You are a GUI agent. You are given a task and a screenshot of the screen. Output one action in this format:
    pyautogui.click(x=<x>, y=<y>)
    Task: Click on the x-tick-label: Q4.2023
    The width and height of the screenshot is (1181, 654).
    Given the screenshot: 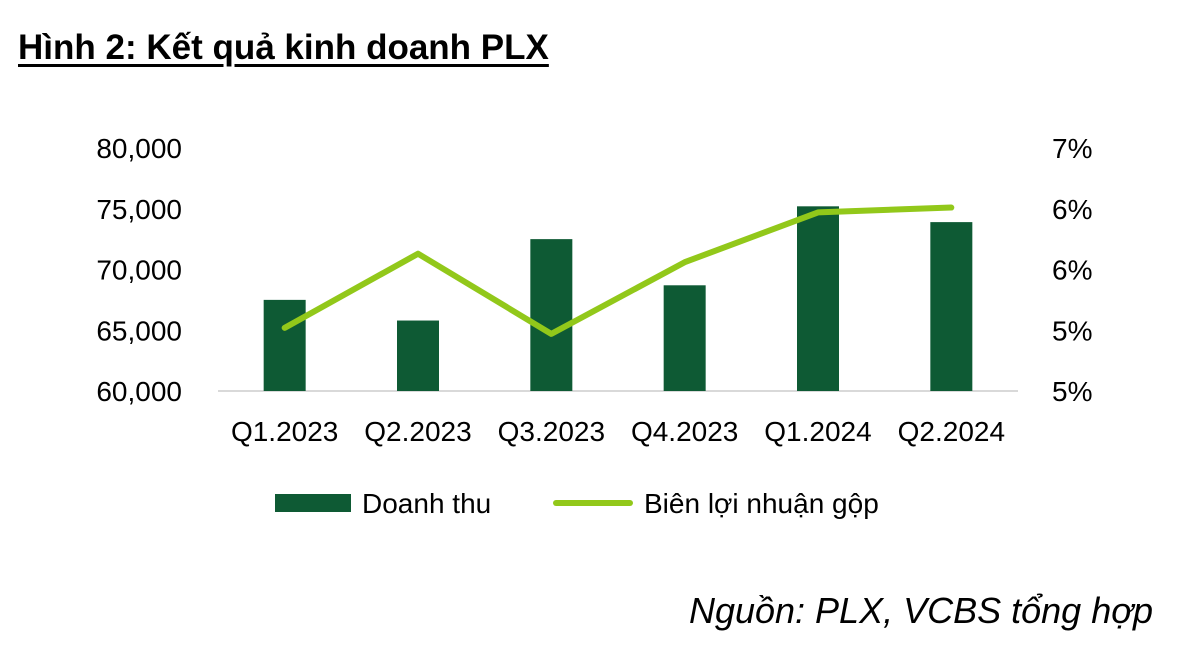 What is the action you would take?
    pyautogui.click(x=684, y=431)
    